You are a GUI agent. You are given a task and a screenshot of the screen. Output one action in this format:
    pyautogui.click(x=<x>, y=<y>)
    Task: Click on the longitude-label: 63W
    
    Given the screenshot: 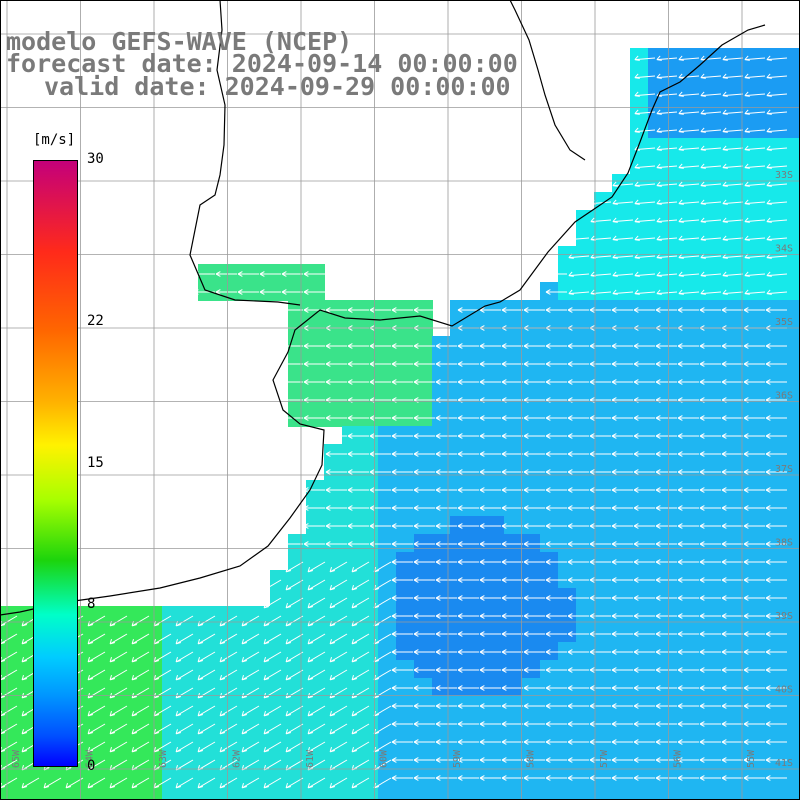 What is the action you would take?
    pyautogui.click(x=163, y=758)
    